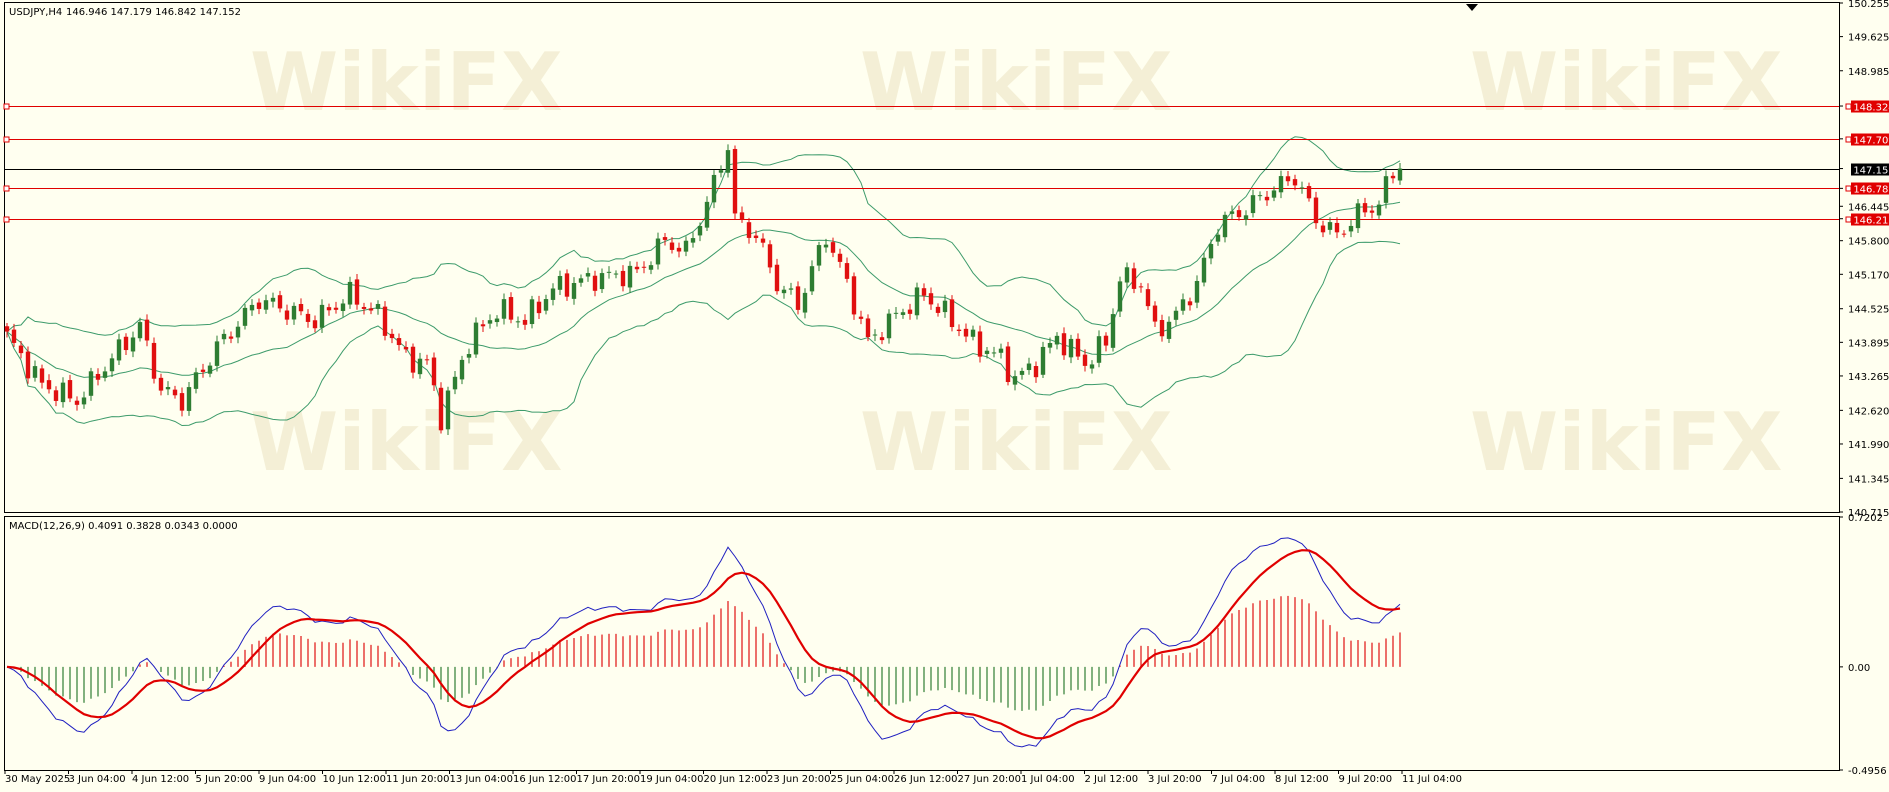 The width and height of the screenshot is (1889, 792). I want to click on time-axis-label: 9 Jun 04:00, so click(287, 779).